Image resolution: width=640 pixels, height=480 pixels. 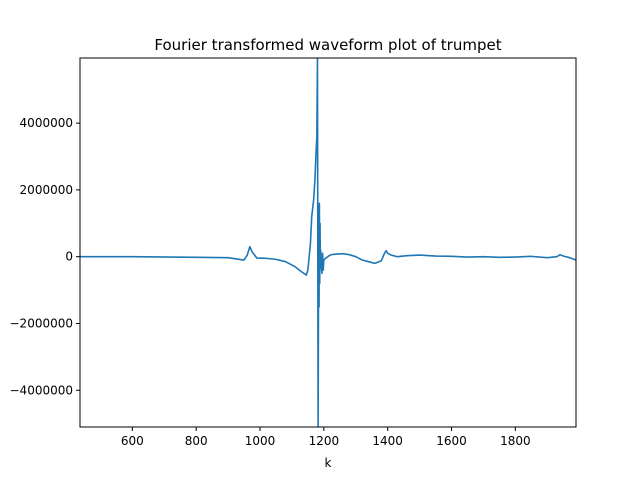 What do you see at coordinates (46, 190) in the screenshot?
I see `y-tick-label: 2000000` at bounding box center [46, 190].